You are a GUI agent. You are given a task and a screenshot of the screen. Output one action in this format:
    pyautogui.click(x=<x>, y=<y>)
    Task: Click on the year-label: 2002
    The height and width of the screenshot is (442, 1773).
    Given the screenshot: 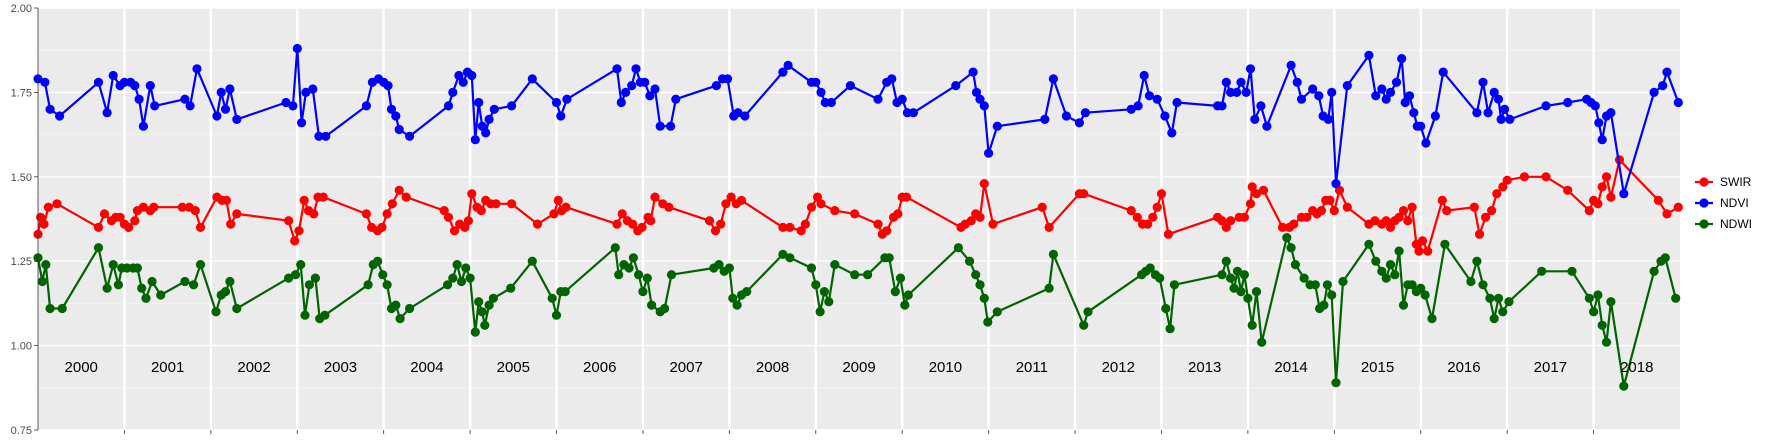 What is the action you would take?
    pyautogui.click(x=253, y=367)
    